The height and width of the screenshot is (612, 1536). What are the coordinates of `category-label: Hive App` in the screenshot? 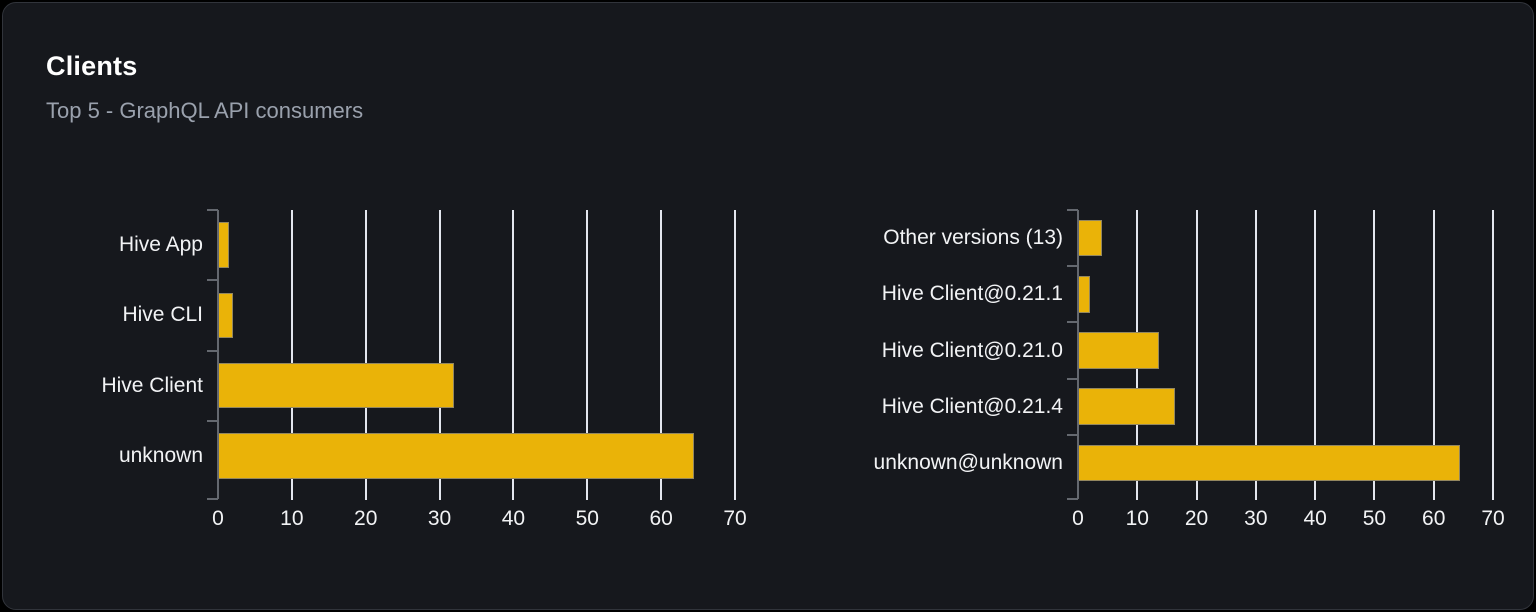 It's located at (160, 245).